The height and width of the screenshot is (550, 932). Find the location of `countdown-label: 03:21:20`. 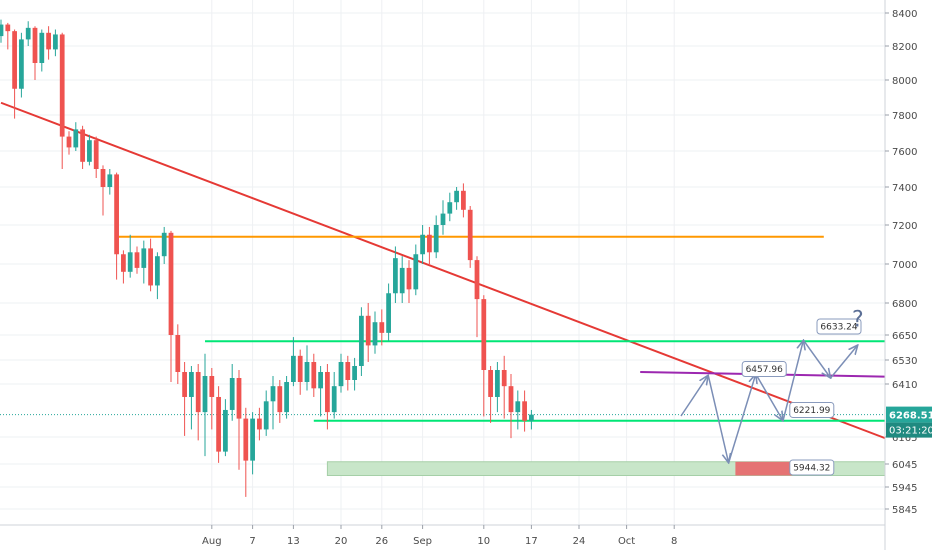

countdown-label: 03:21:20 is located at coordinates (910, 431).